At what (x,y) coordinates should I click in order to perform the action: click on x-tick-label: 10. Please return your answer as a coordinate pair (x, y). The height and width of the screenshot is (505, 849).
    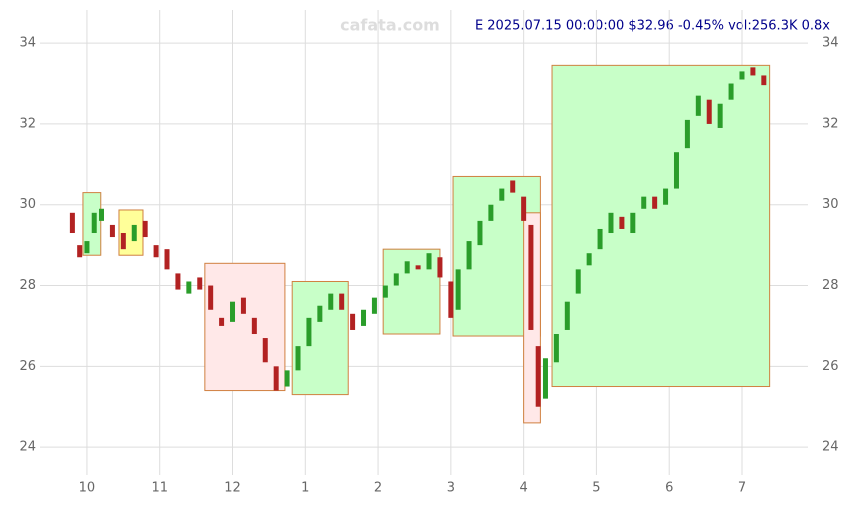
    Looking at the image, I should click on (87, 488).